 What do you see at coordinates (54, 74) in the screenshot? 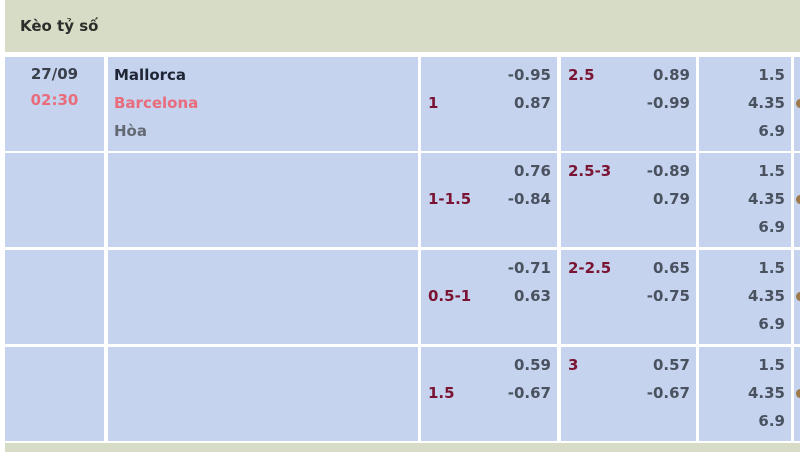
I see `match-date: 27/09` at bounding box center [54, 74].